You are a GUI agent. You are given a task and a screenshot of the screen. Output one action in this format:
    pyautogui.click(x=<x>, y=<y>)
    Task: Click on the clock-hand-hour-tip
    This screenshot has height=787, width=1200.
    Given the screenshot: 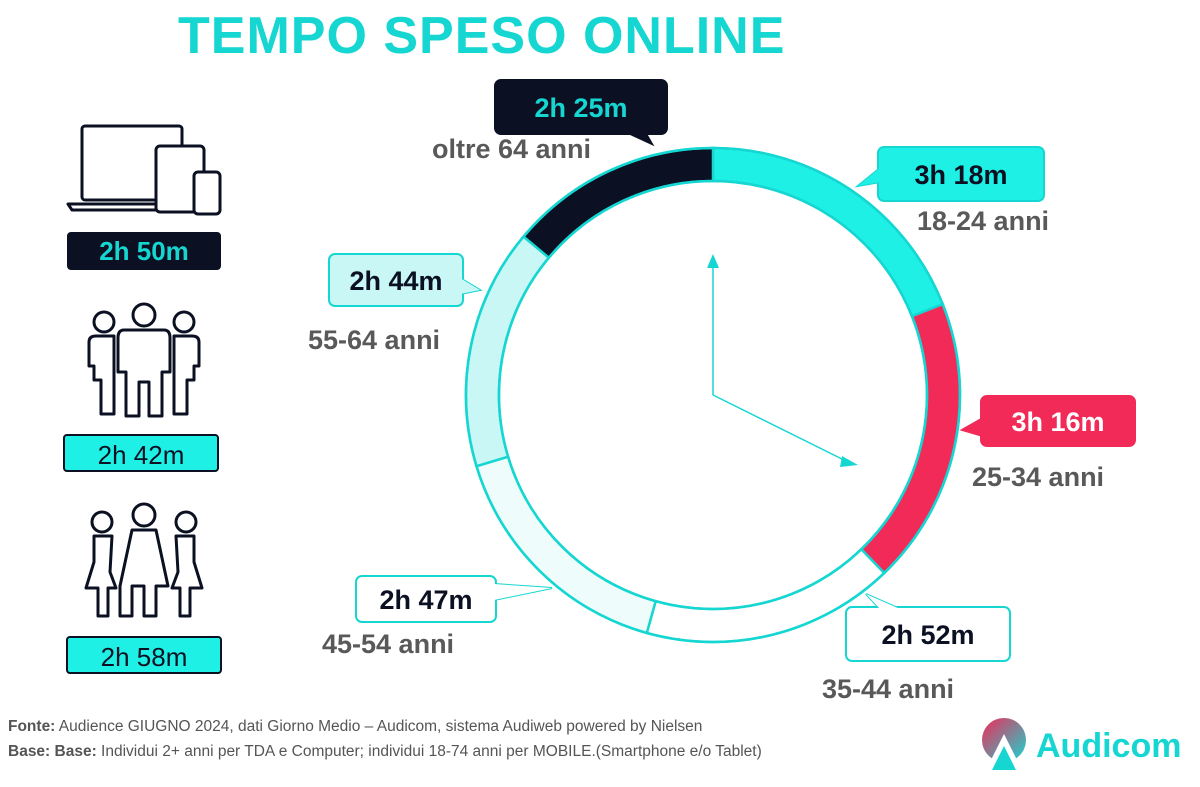 What is the action you would take?
    pyautogui.click(x=713, y=261)
    